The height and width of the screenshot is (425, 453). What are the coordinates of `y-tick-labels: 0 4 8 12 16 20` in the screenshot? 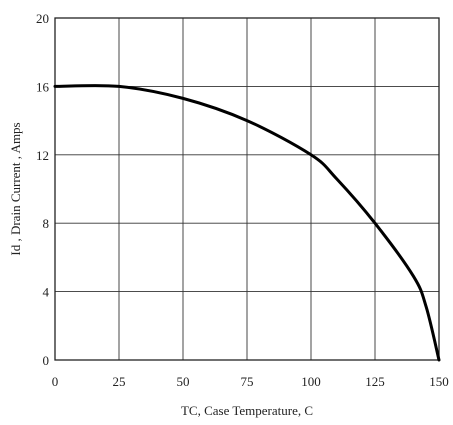 It's located at (43, 189).